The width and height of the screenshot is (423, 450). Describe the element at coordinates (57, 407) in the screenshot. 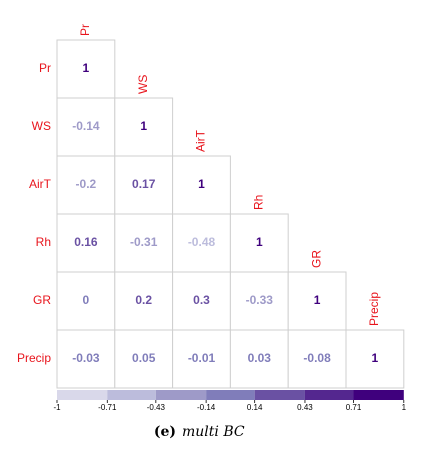

I see `colorbar-tick-label: -1` at that location.